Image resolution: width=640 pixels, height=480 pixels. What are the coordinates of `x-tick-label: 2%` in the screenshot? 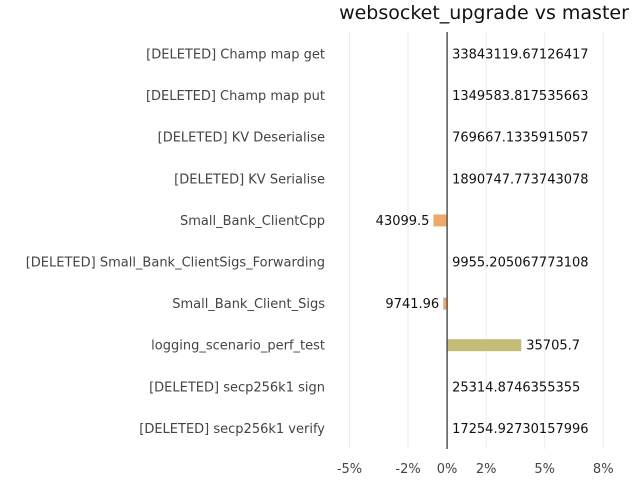 It's located at (486, 469).